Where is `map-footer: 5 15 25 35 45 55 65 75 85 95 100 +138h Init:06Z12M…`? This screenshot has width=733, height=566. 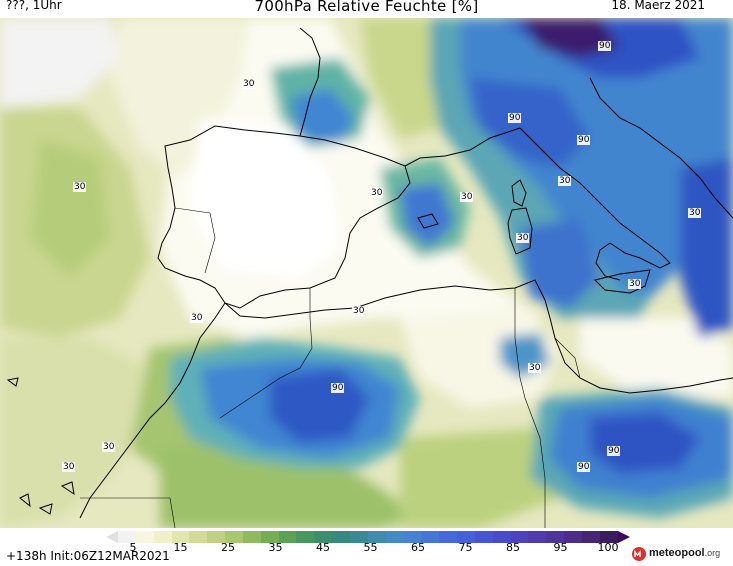
map-footer: 5 15 25 35 45 55 65 75 85 95 100 +138h Init:06Z12M… is located at coordinates (366, 547).